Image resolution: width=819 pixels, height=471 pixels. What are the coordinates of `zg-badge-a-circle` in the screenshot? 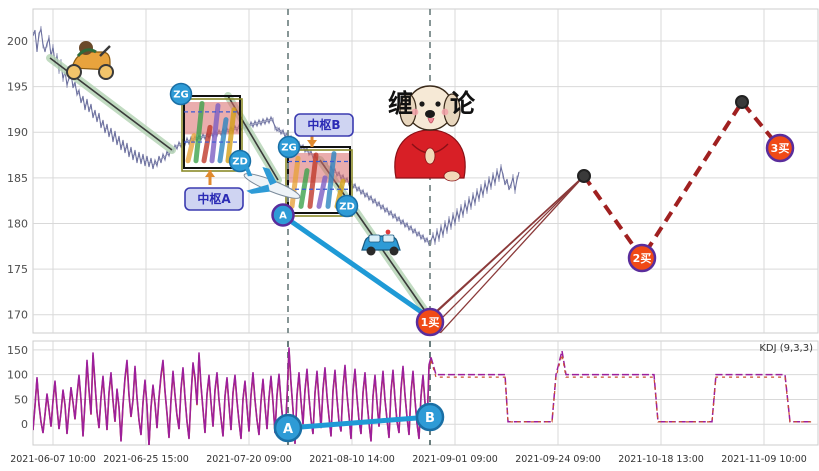 It's located at (181, 94).